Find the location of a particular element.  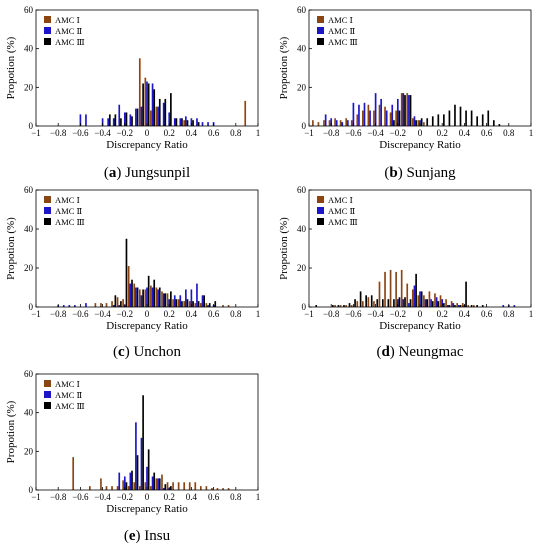

caption-letter: e is located at coordinates (132, 536).